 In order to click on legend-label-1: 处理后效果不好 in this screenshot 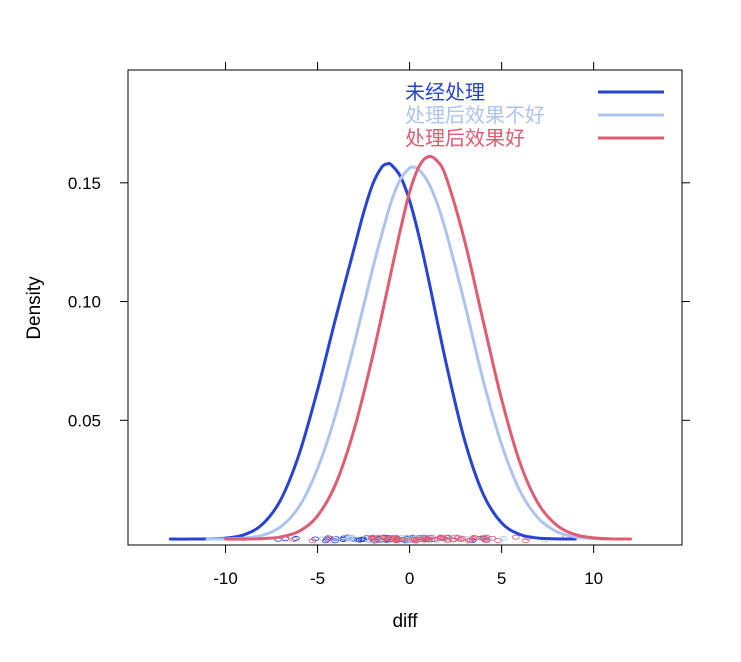, I will do `click(475, 115)`.